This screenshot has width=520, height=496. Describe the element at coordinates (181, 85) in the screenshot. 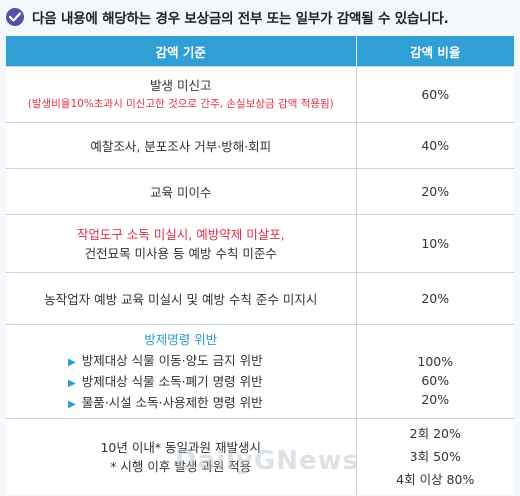

I see `criteria-title: 발생 미신고` at that location.